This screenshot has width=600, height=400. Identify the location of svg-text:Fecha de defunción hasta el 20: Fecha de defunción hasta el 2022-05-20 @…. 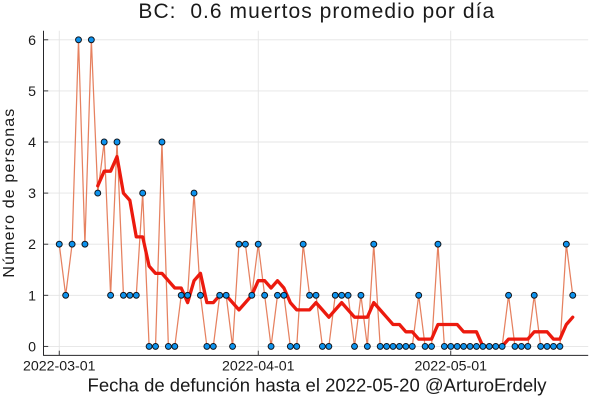
(318, 385).